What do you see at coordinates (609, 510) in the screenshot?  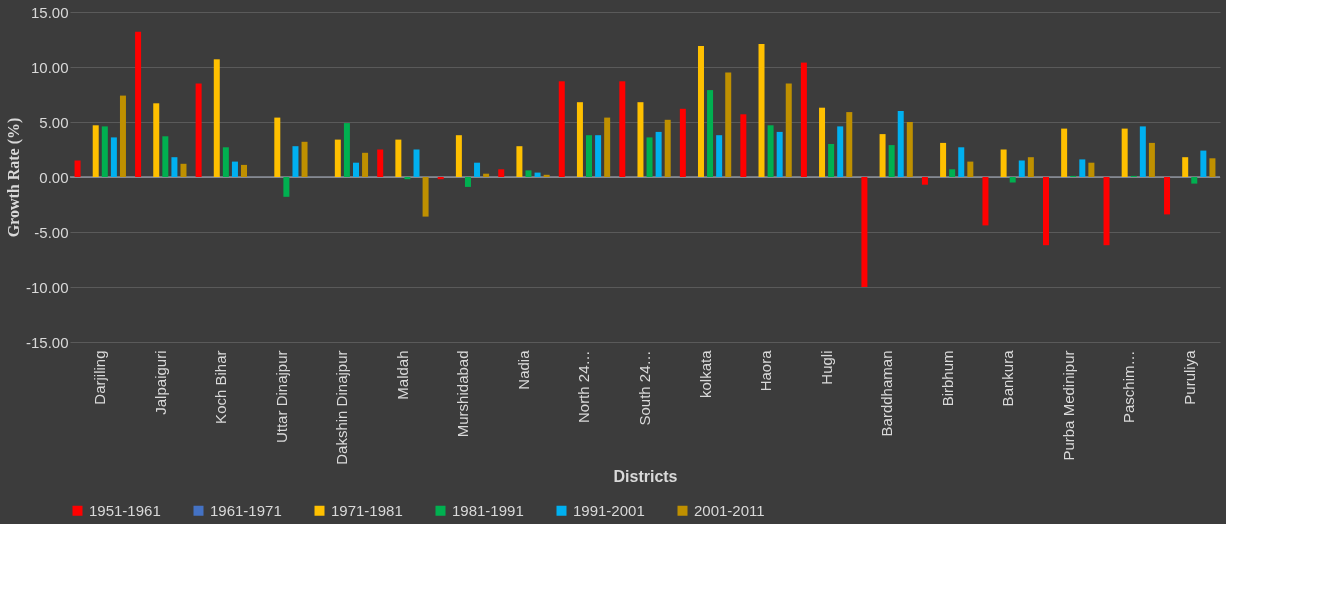 I see `legend-label: 1991-2001` at bounding box center [609, 510].